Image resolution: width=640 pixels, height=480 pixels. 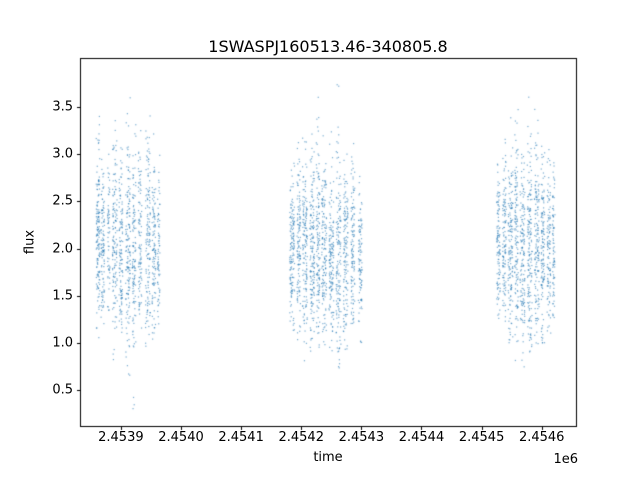 I want to click on x-tick-label: 2.4541, so click(x=241, y=437).